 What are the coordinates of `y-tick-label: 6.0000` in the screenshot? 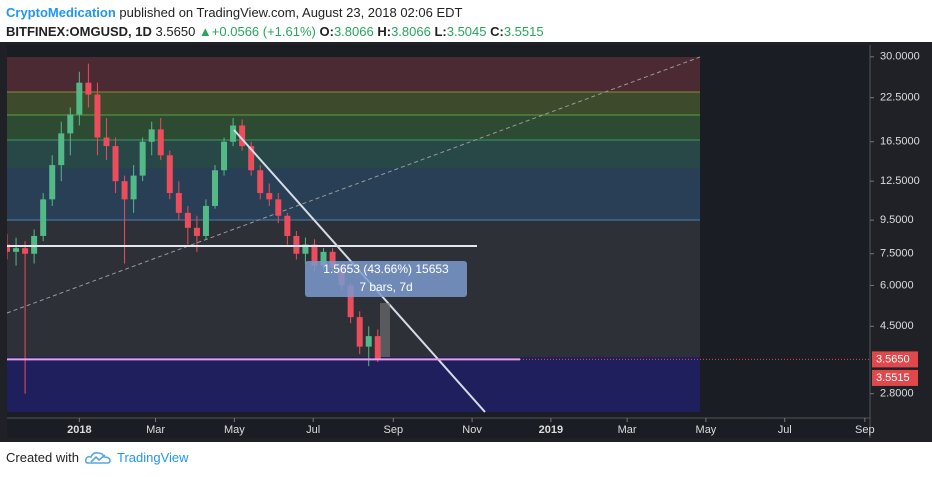 It's located at (897, 285).